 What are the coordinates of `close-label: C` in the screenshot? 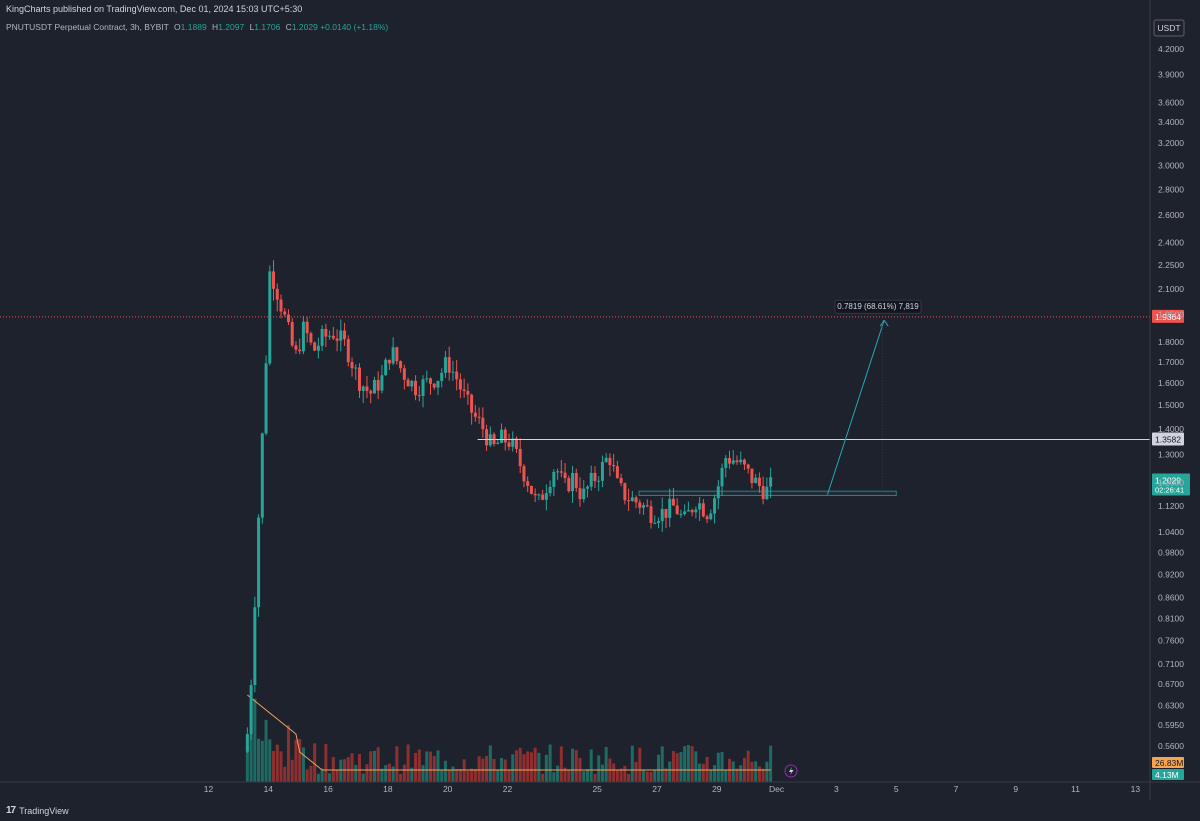 It's located at (288, 27).